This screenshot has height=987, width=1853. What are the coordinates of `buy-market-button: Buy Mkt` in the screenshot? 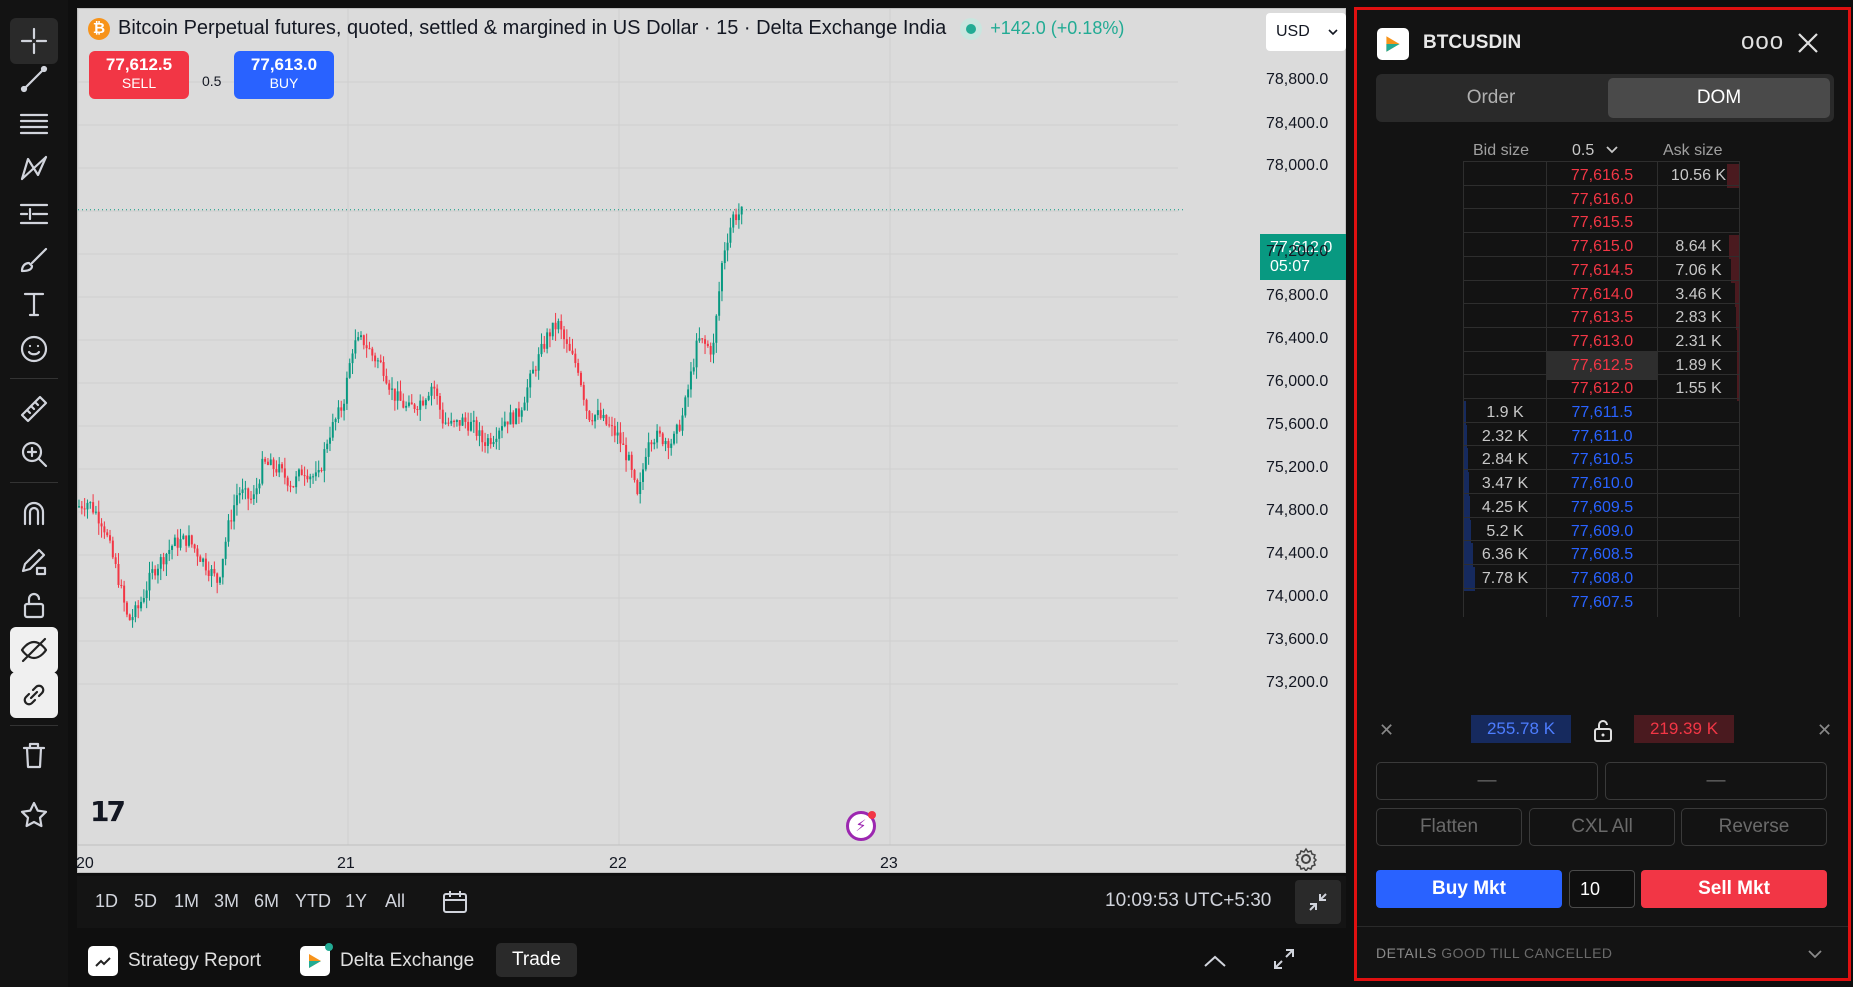 It's located at (1469, 889).